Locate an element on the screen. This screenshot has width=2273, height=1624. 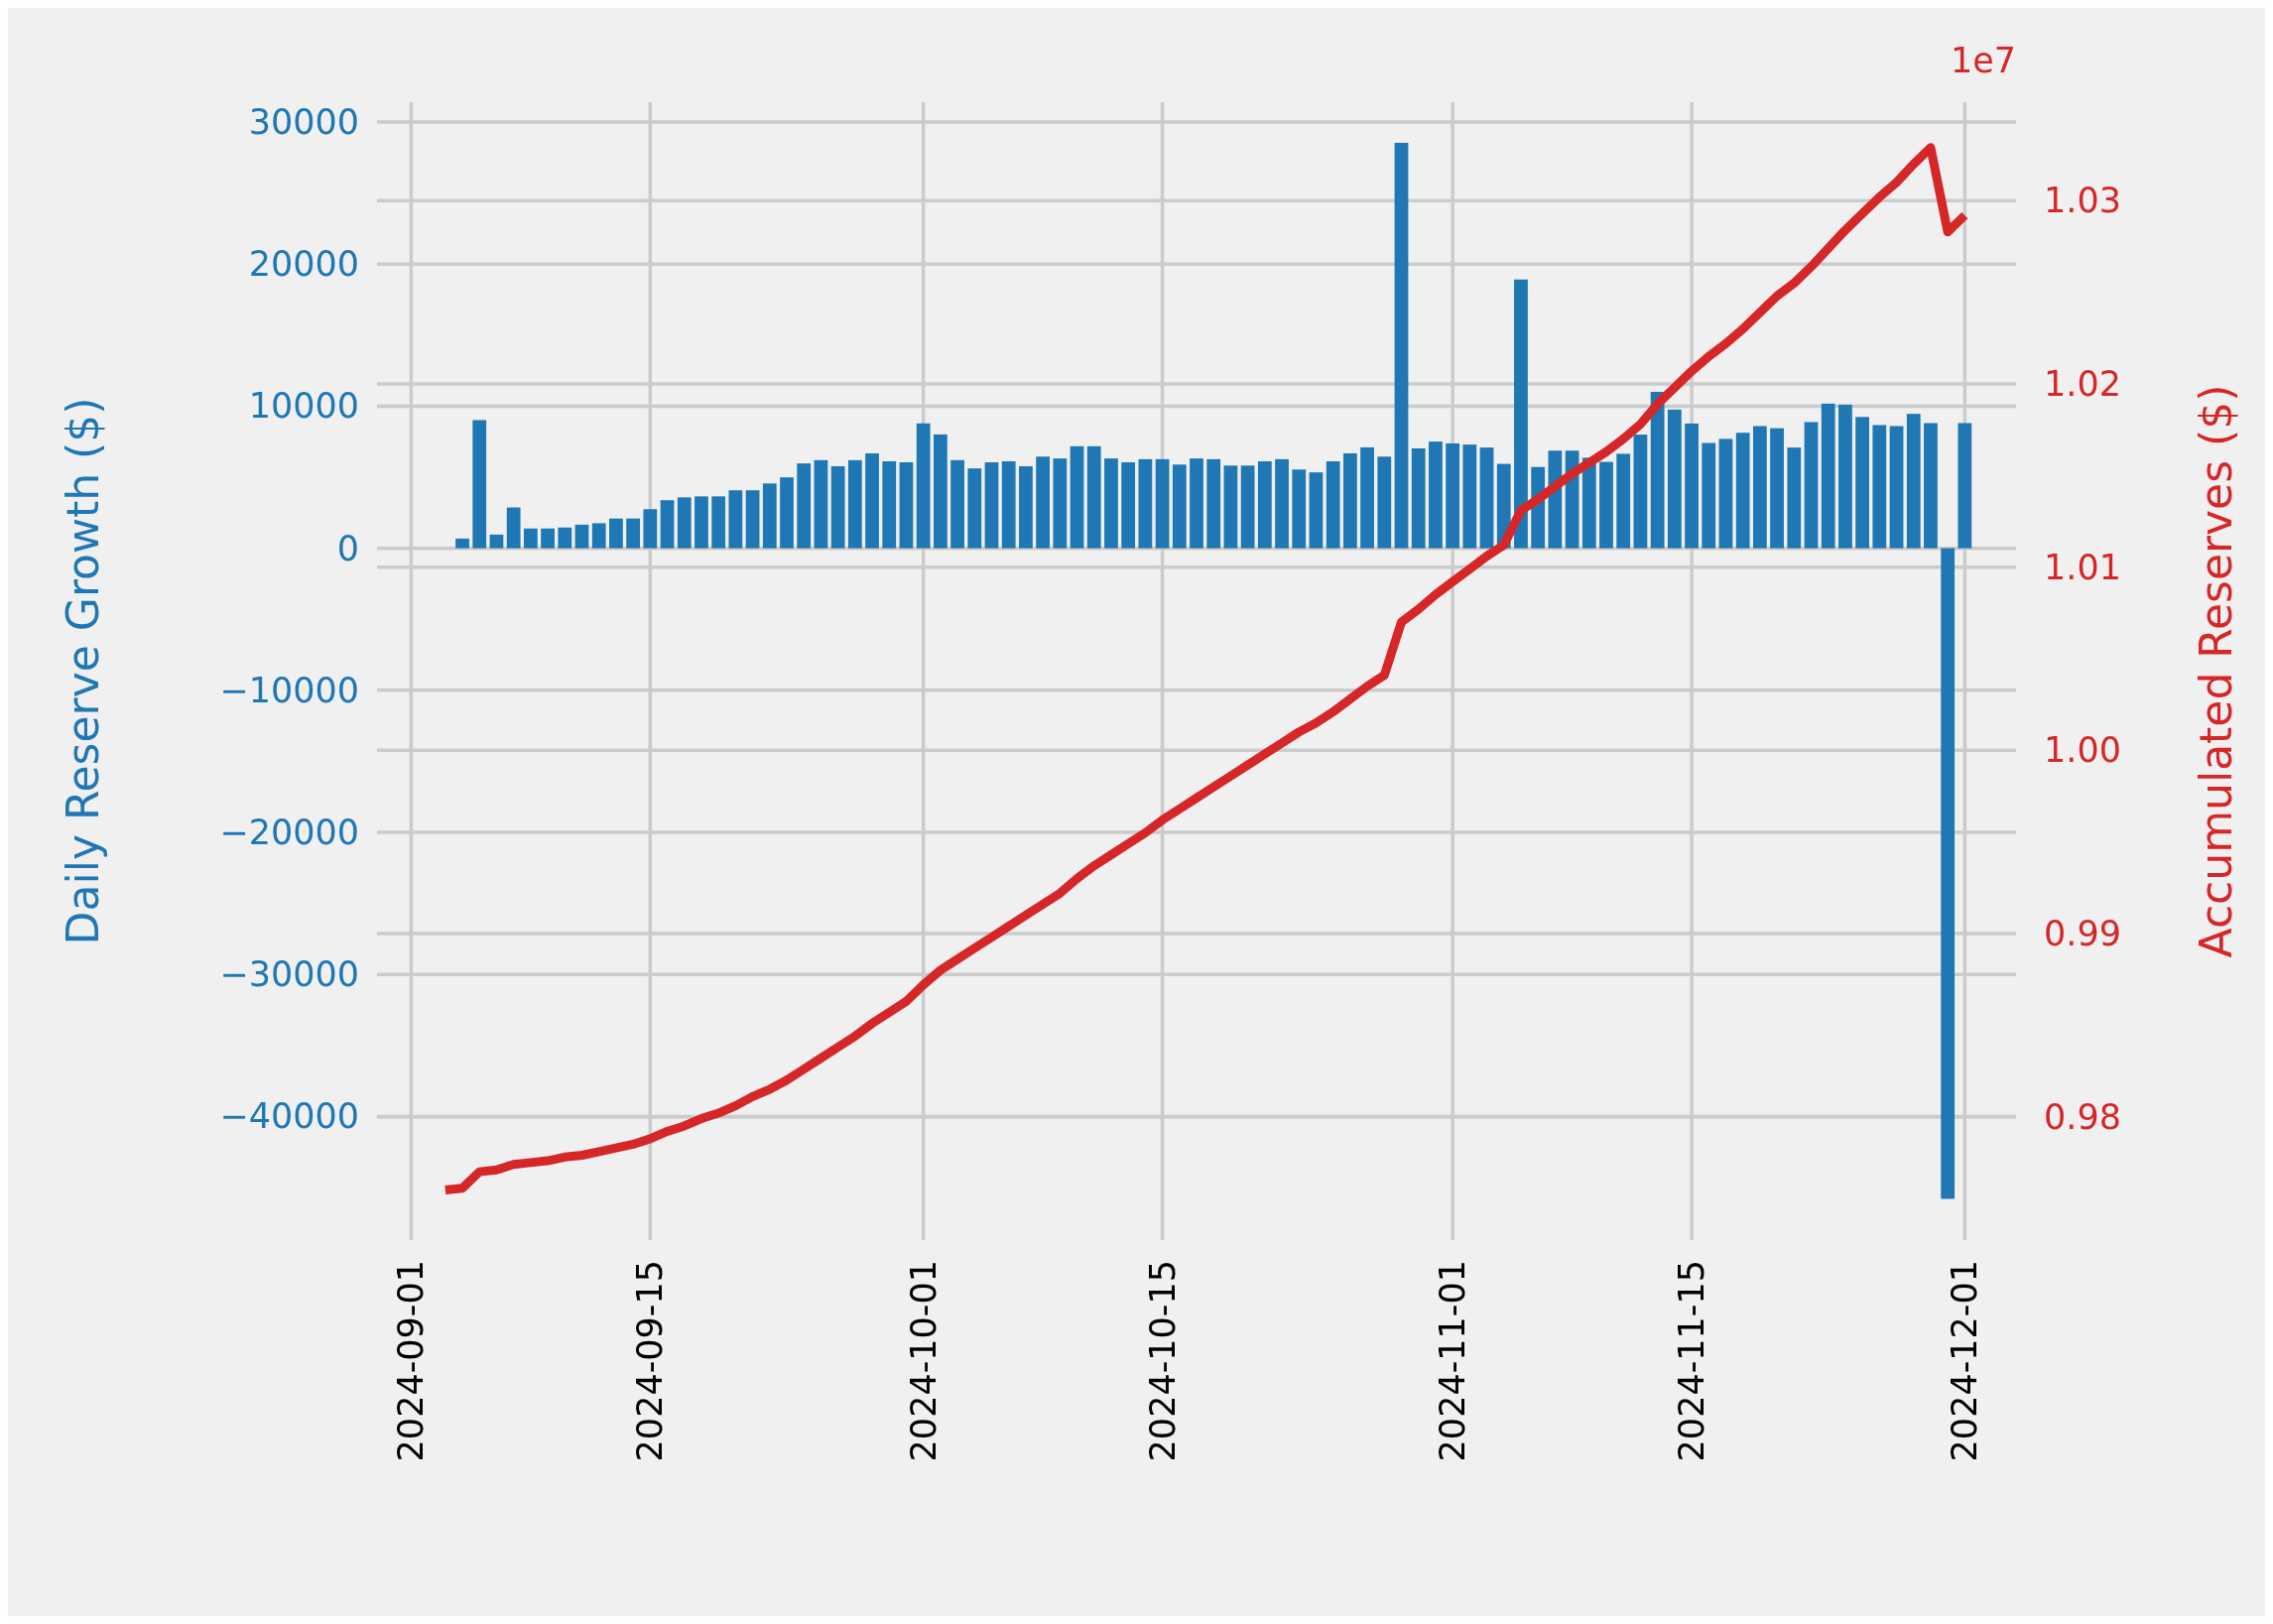
y-tick-label: 30000 is located at coordinates (303, 122).